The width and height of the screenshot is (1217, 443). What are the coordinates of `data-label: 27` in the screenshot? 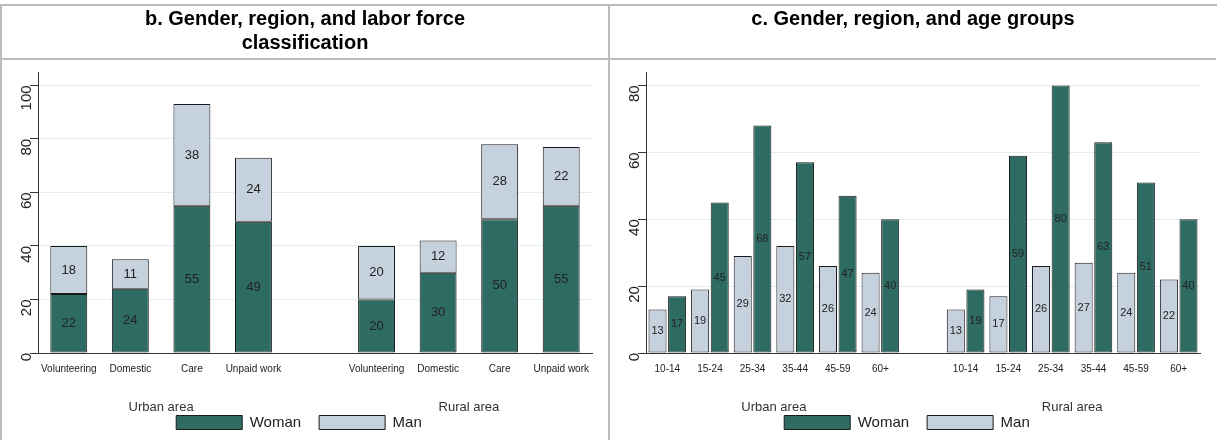 It's located at (1083, 306).